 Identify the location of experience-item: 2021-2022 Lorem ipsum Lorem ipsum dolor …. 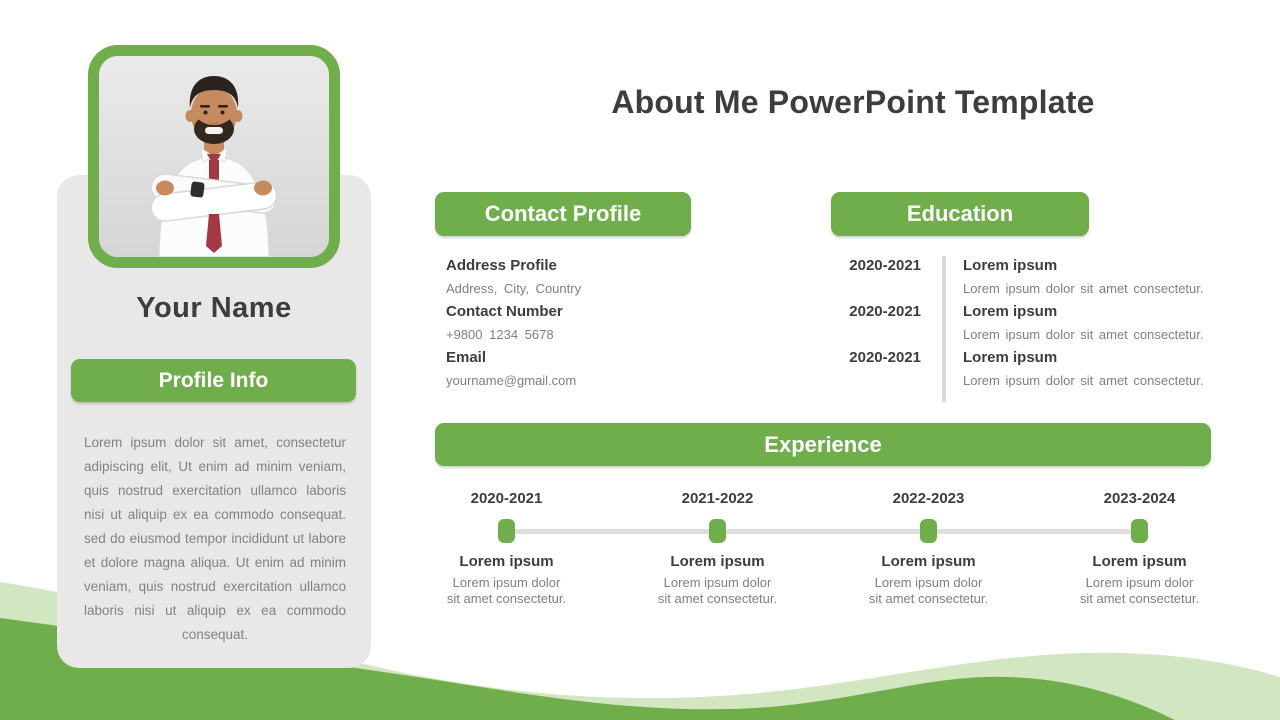
(717, 547).